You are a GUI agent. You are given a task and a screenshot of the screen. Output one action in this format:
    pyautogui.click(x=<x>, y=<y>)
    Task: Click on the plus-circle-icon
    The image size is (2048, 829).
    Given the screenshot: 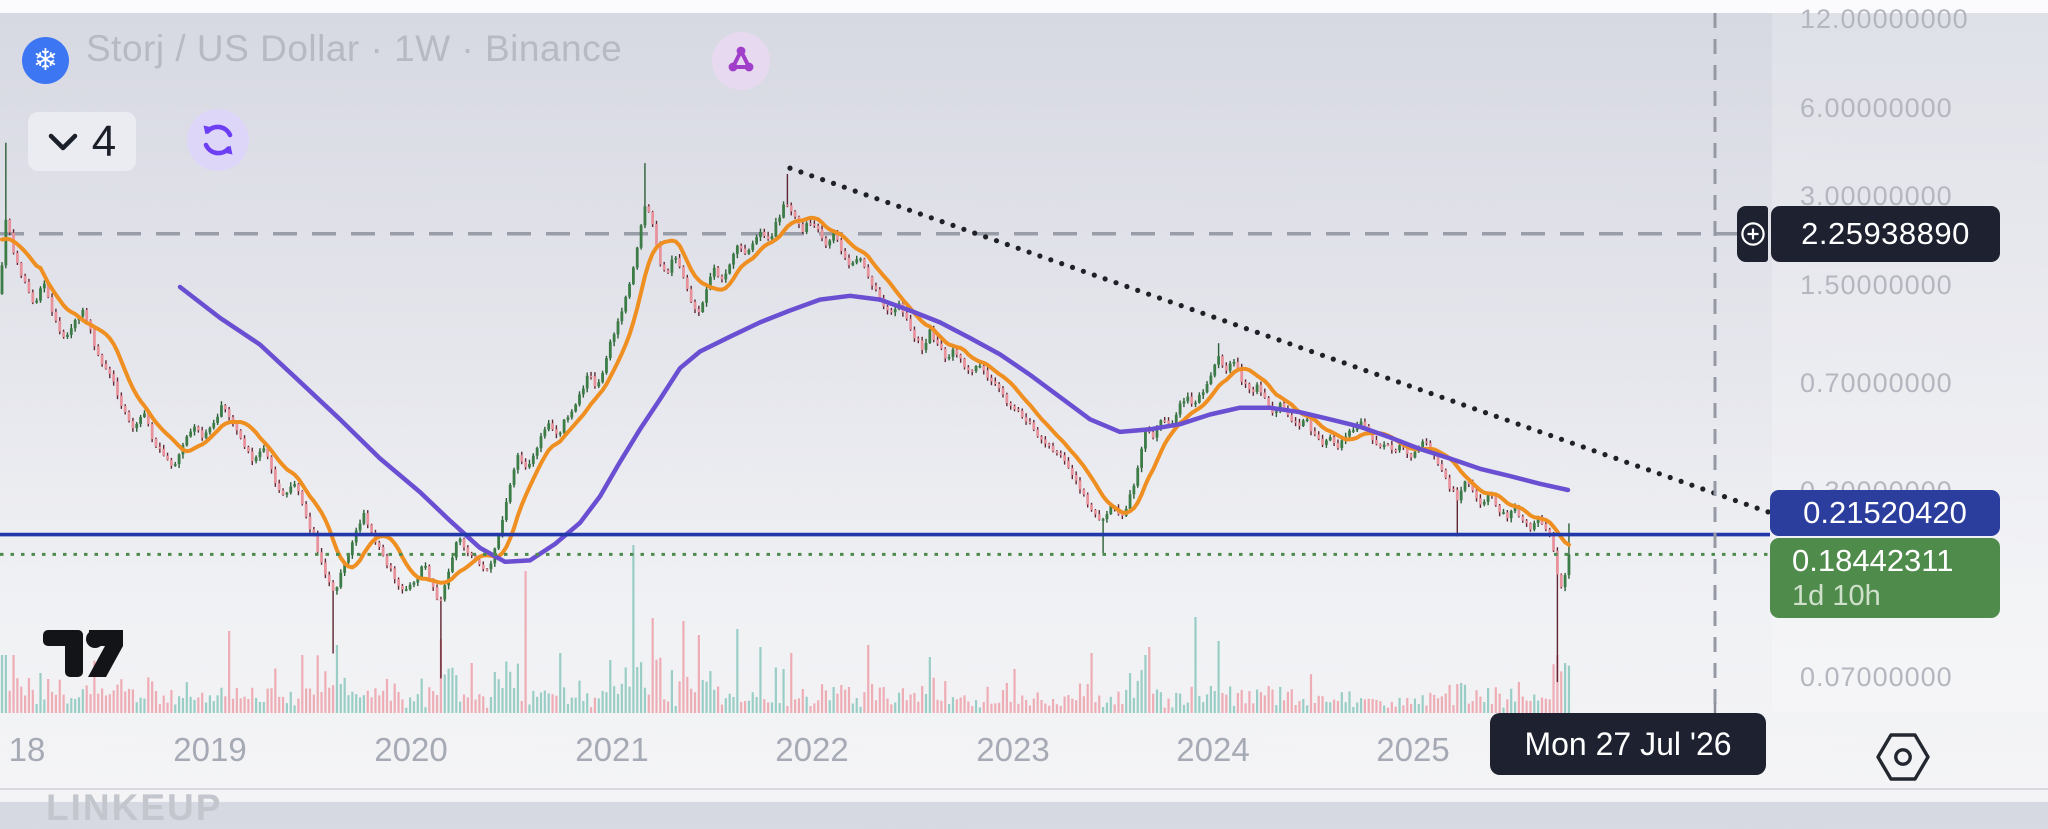 What is the action you would take?
    pyautogui.click(x=1752, y=234)
    